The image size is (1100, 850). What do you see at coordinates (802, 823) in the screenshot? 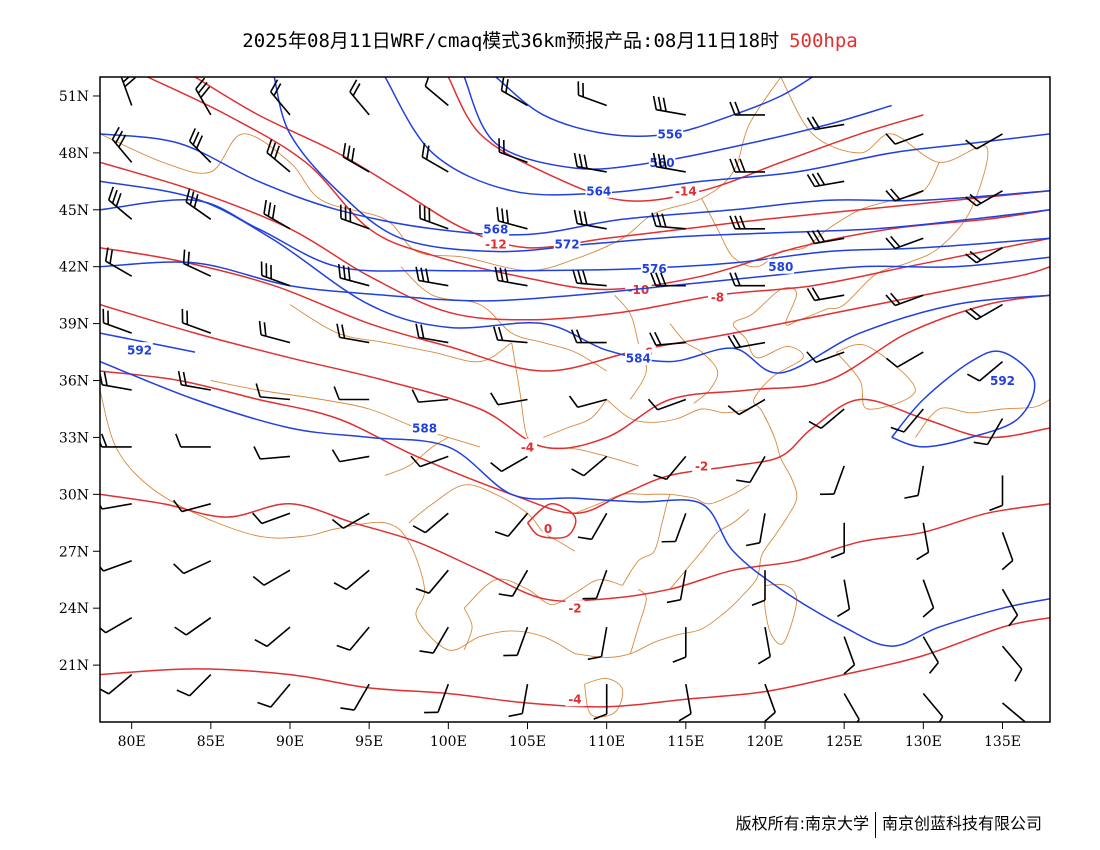
I see `copyright-left: 版权所有:南京大学` at bounding box center [802, 823].